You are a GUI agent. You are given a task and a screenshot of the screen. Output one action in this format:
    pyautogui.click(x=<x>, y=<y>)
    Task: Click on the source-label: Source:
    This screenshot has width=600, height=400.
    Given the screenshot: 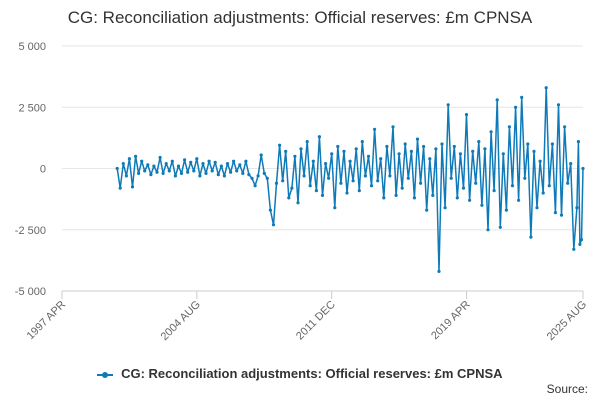 What is the action you would take?
    pyautogui.click(x=567, y=389)
    